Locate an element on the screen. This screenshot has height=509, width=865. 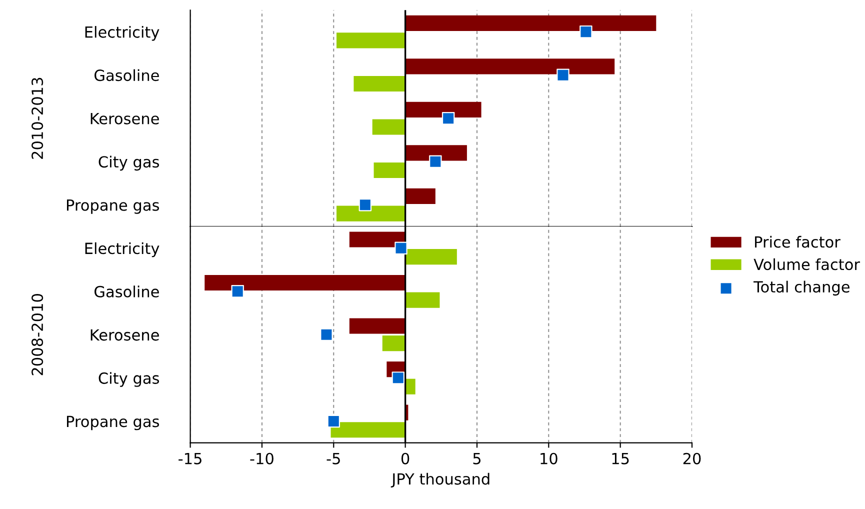
legend-label: Volume factor is located at coordinates (807, 264).